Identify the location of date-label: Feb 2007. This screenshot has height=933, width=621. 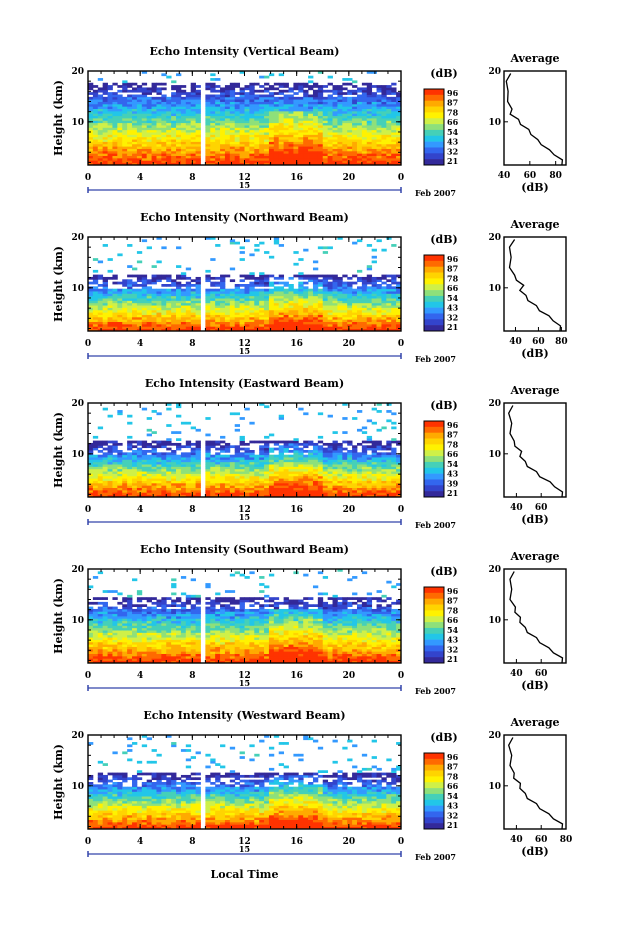
(435, 359).